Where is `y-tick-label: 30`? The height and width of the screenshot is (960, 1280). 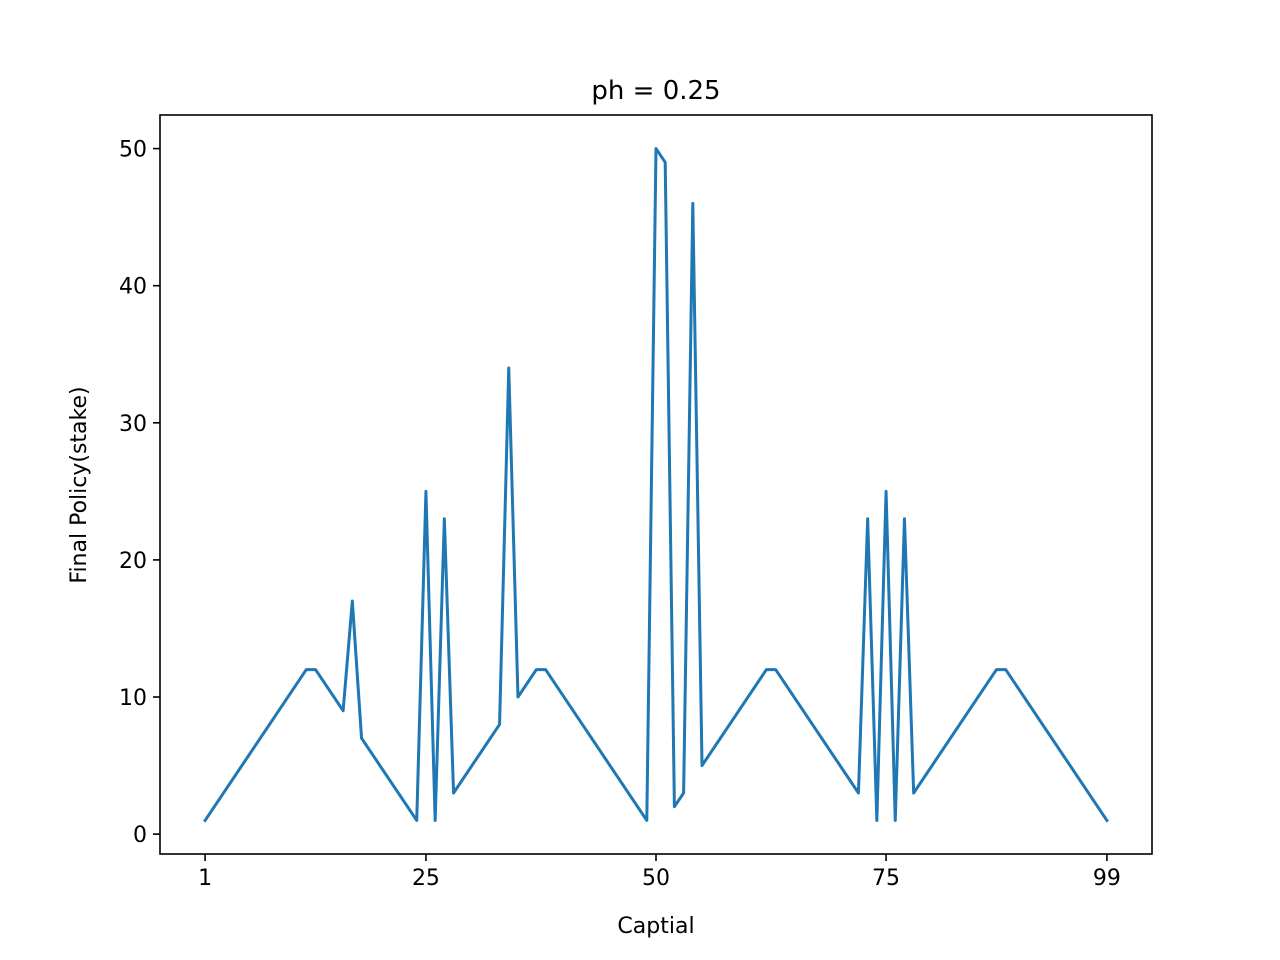
y-tick-label: 30 is located at coordinates (133, 424).